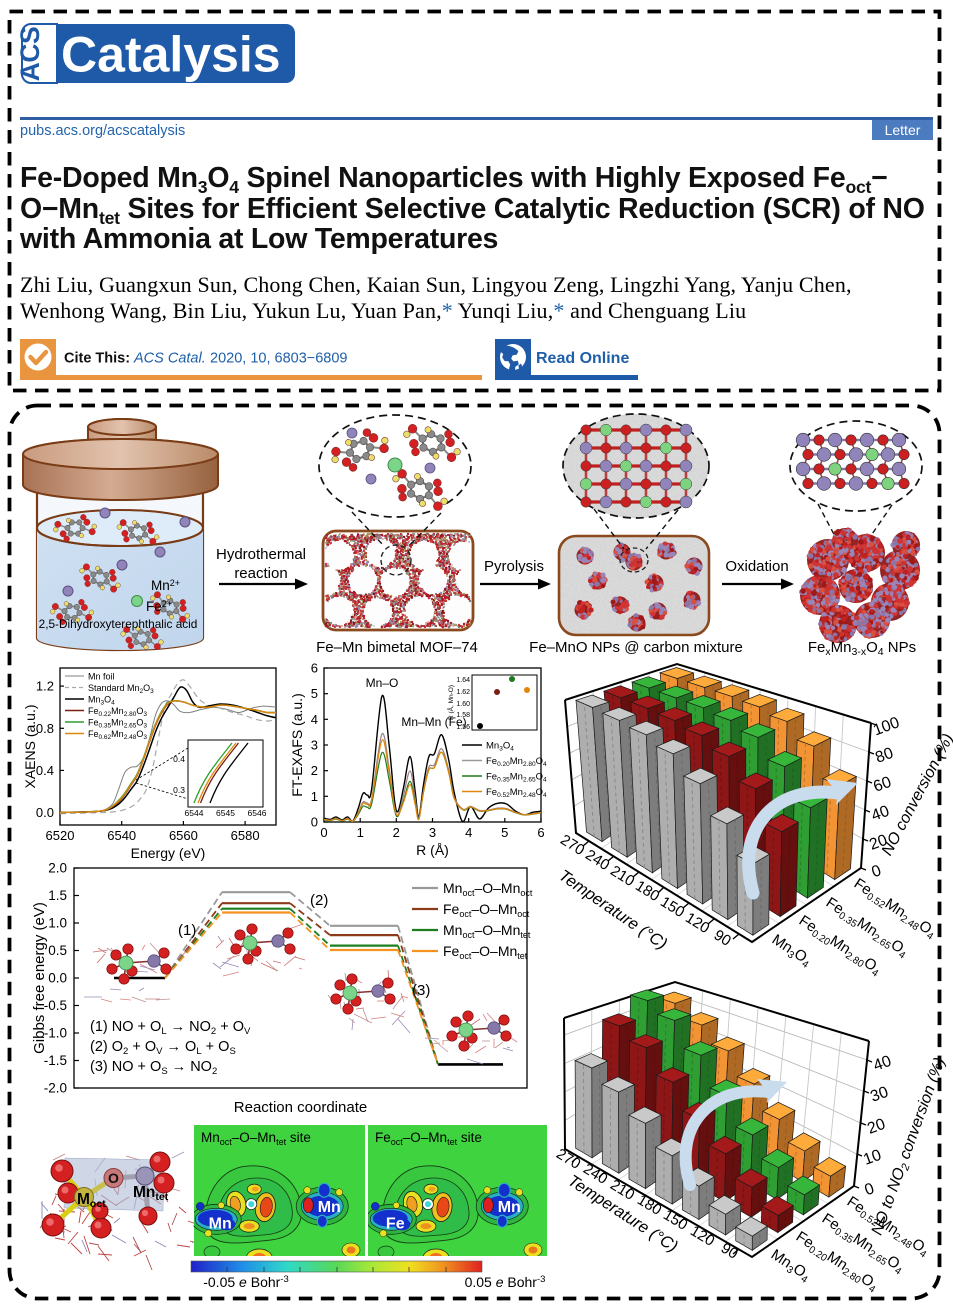 This screenshot has height=1313, width=953. I want to click on svg-text: Fe–Mn bimetal MOF–74, so click(397, 647).